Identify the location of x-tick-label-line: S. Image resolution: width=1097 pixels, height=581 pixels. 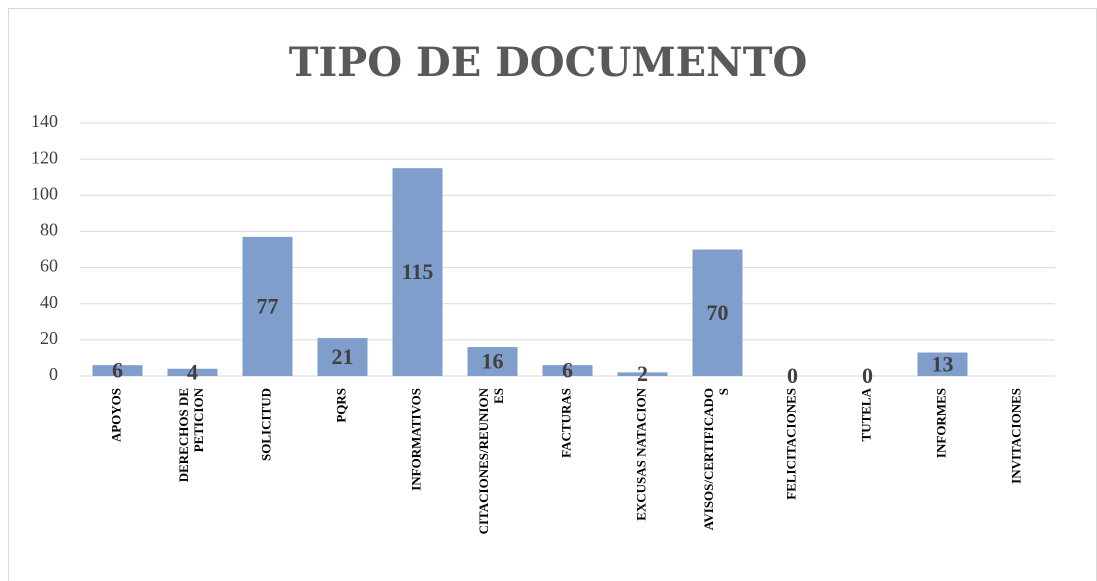
(723, 391).